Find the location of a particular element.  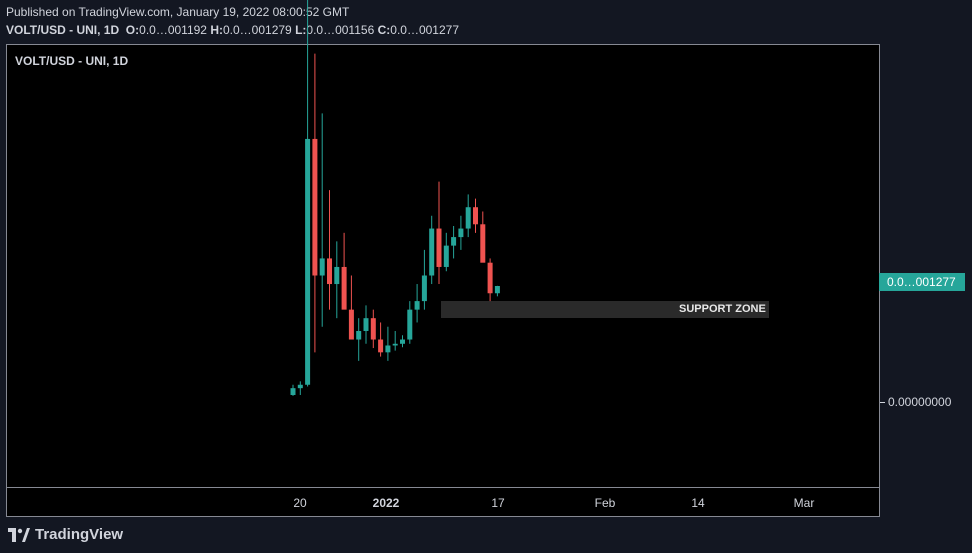

tradingview-logo: TradingView is located at coordinates (65, 534).